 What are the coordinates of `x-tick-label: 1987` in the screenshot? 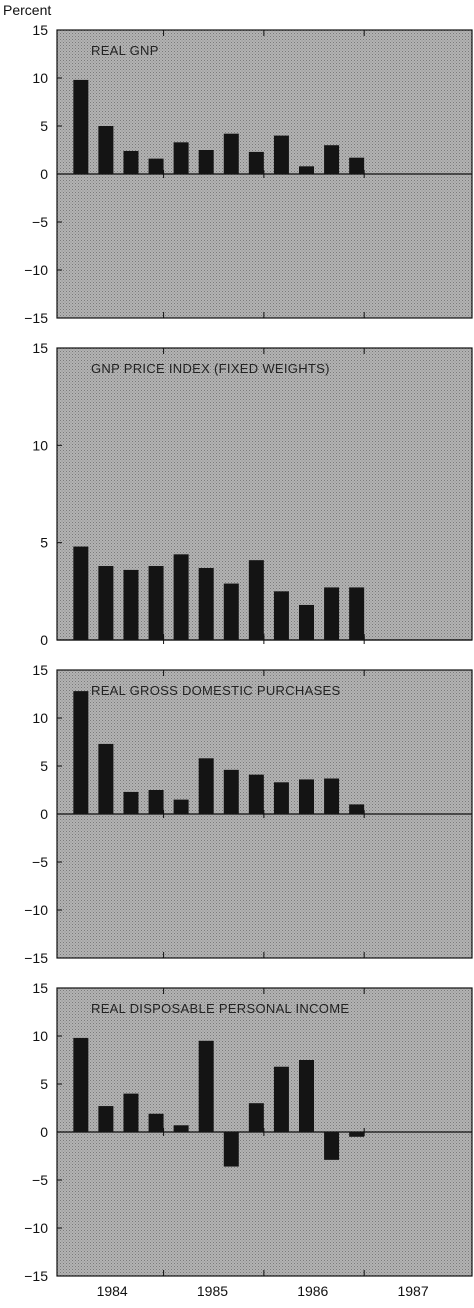 It's located at (412, 1291).